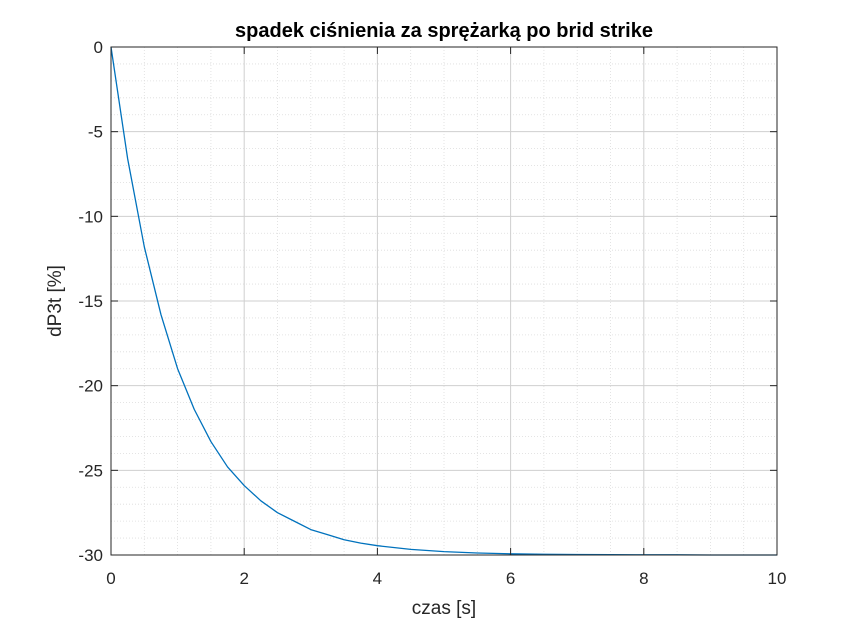 This screenshot has width=859, height=625. Describe the element at coordinates (510, 578) in the screenshot. I see `x-tick-label: 6` at that location.